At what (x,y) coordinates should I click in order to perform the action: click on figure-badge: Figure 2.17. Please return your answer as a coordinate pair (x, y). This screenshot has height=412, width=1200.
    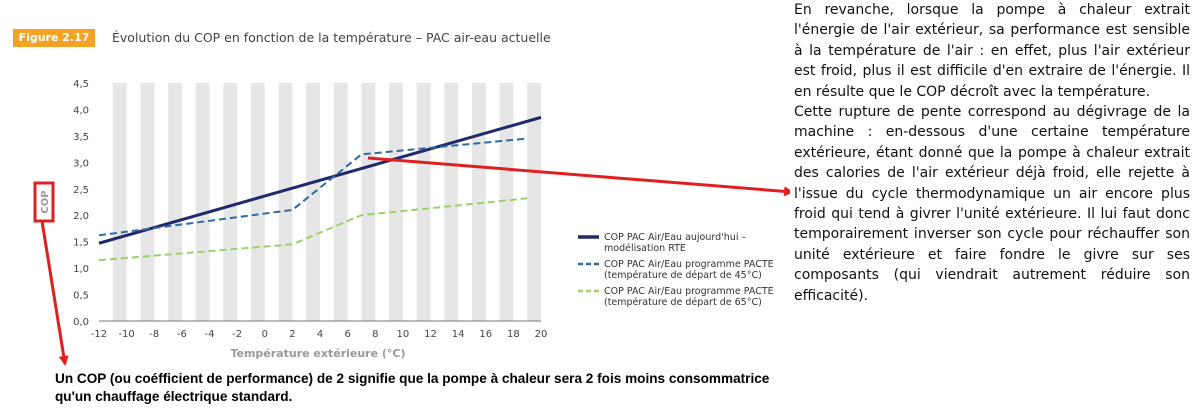
    Looking at the image, I should click on (54, 38).